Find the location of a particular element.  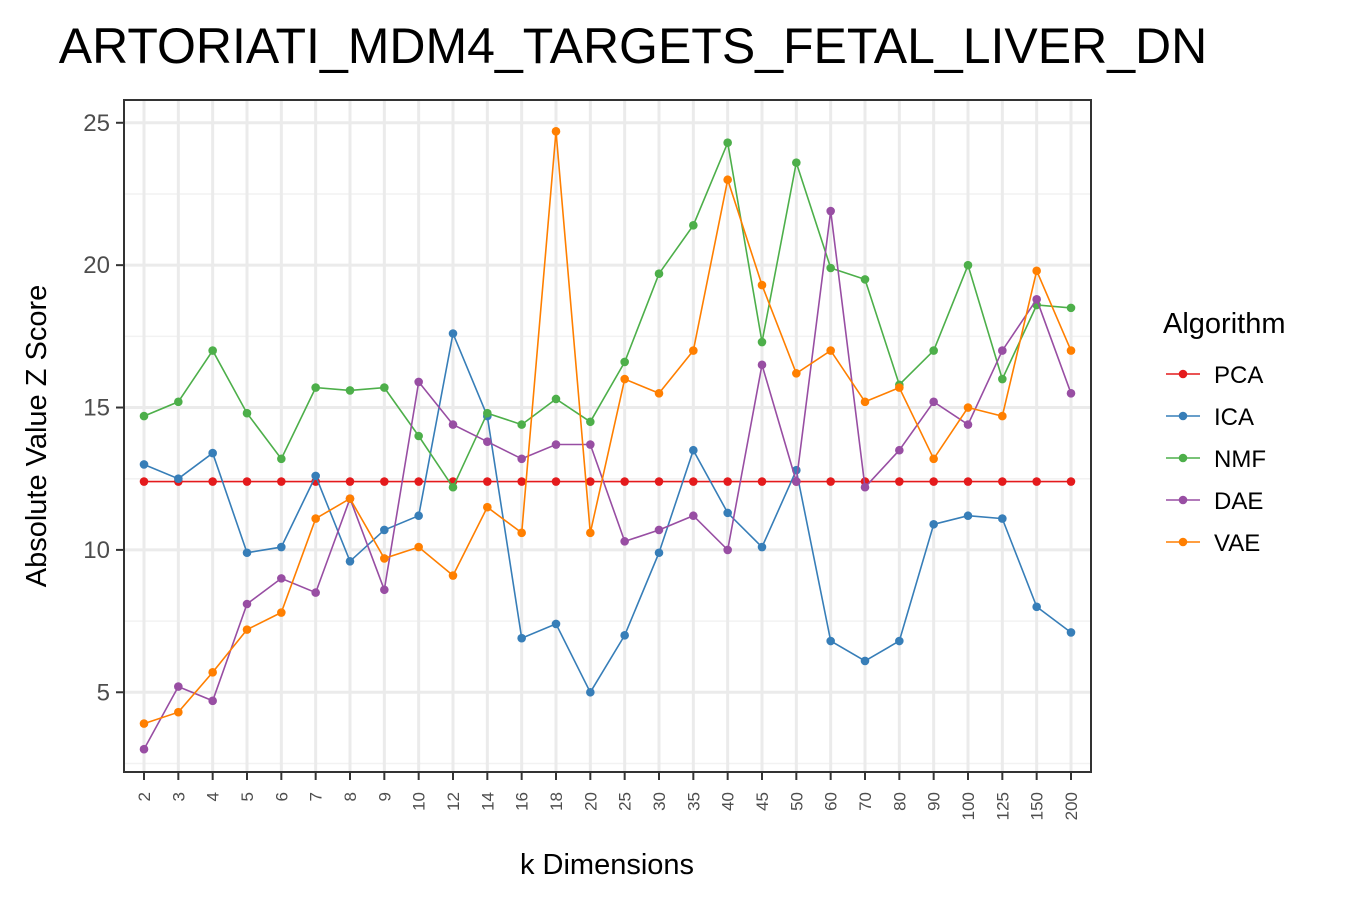

x-tick-label: 9 is located at coordinates (384, 796).